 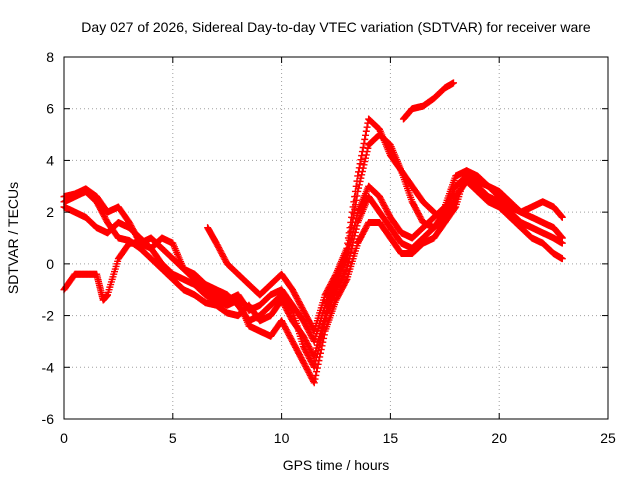 I want to click on y-tick-label: 6, so click(x=50, y=109).